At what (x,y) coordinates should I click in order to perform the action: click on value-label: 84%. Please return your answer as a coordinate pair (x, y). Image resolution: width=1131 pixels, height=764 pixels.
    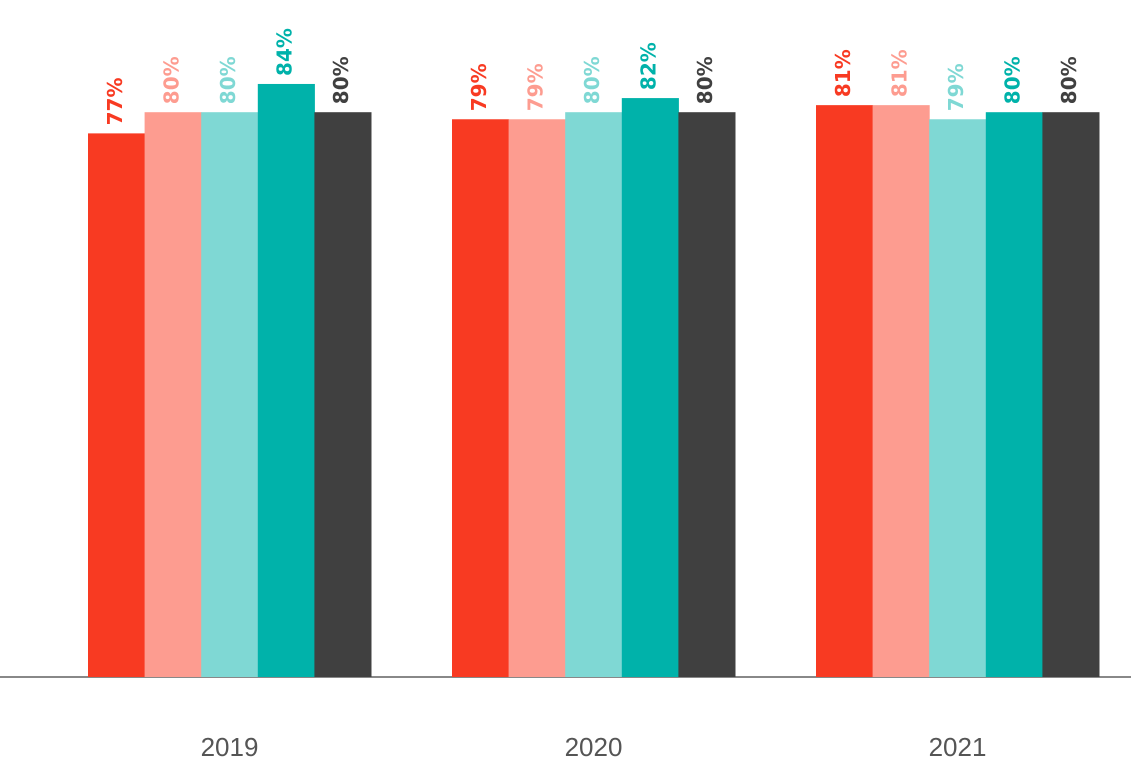
    Looking at the image, I should click on (285, 52).